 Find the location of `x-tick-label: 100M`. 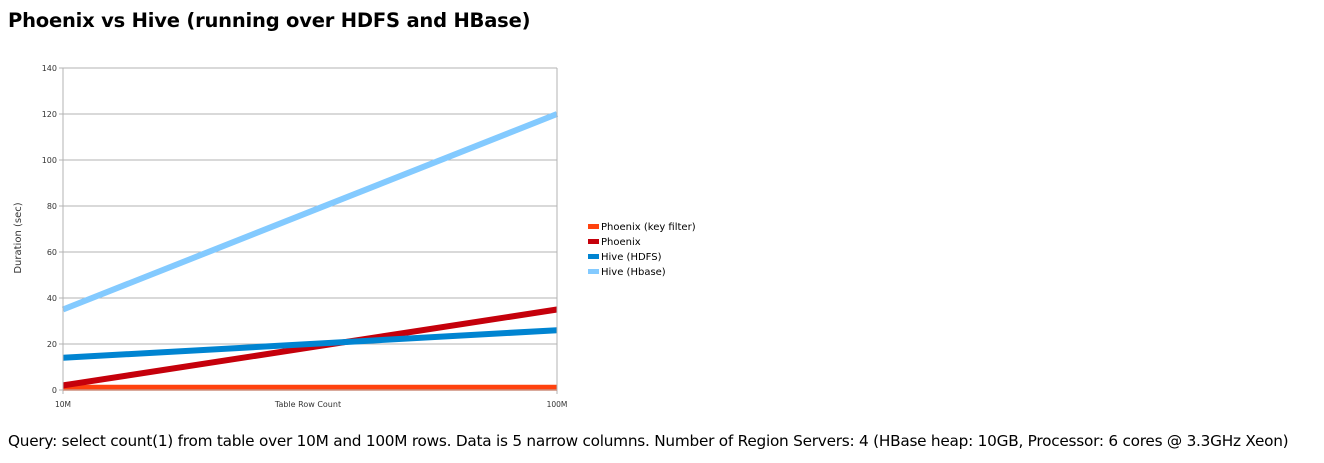

x-tick-label: 100M is located at coordinates (557, 404).